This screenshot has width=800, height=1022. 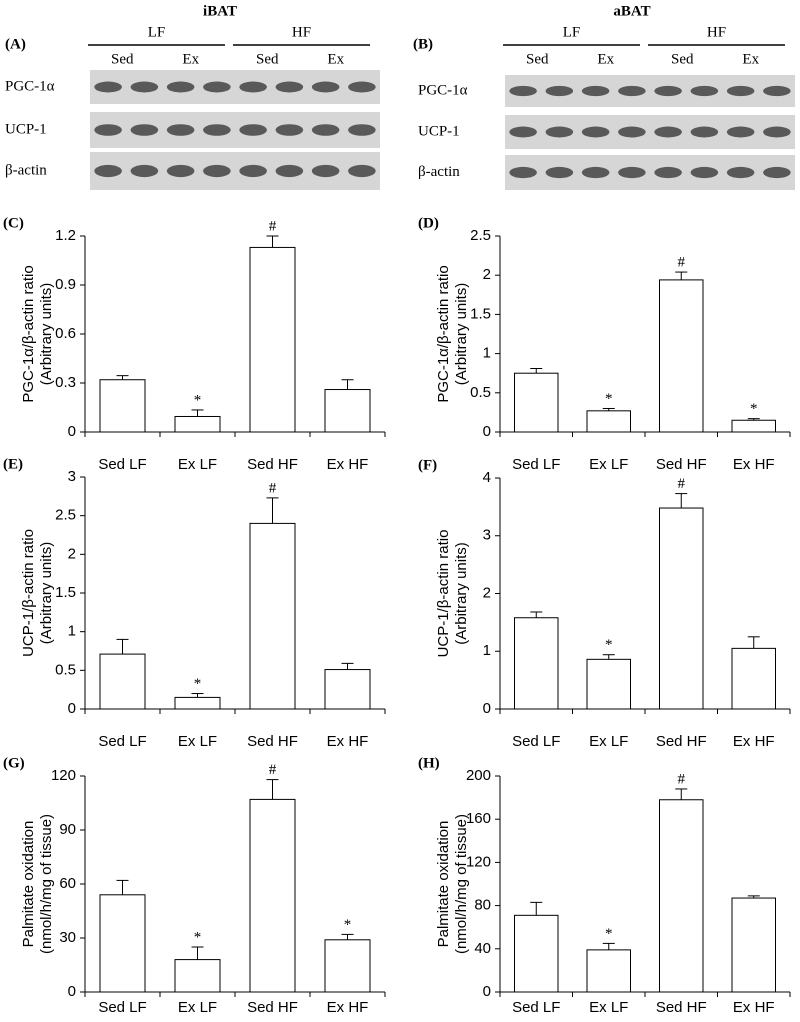 I want to click on y-tick-label: 1.2, so click(x=65, y=235).